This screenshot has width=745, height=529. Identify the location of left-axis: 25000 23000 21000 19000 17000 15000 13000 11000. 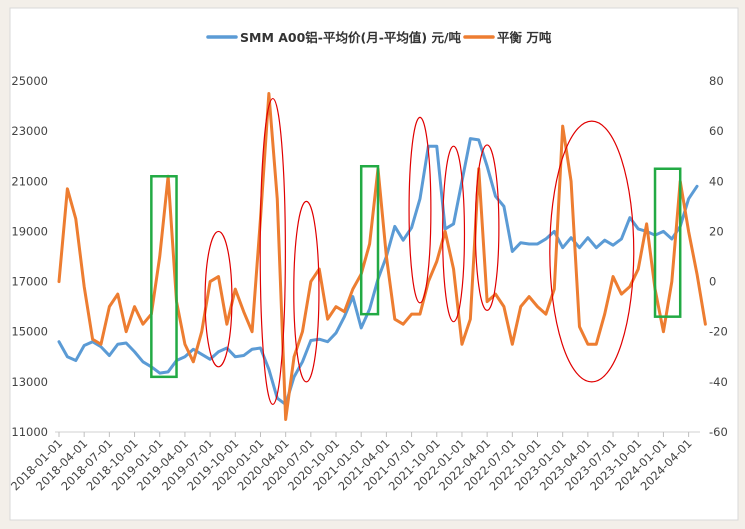
(29, 256).